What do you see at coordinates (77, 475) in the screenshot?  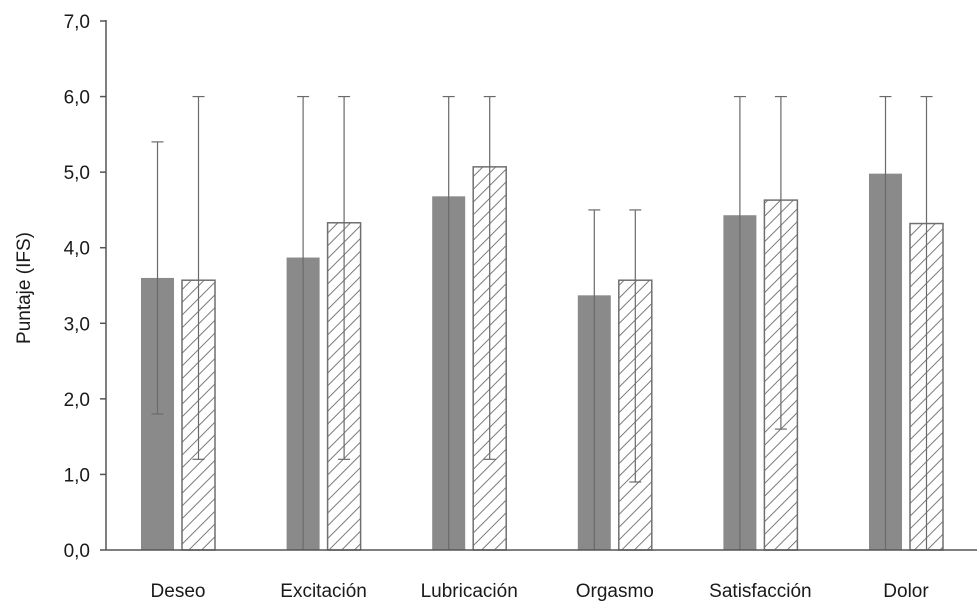 I see `y-tick-label: 1,0` at bounding box center [77, 475].